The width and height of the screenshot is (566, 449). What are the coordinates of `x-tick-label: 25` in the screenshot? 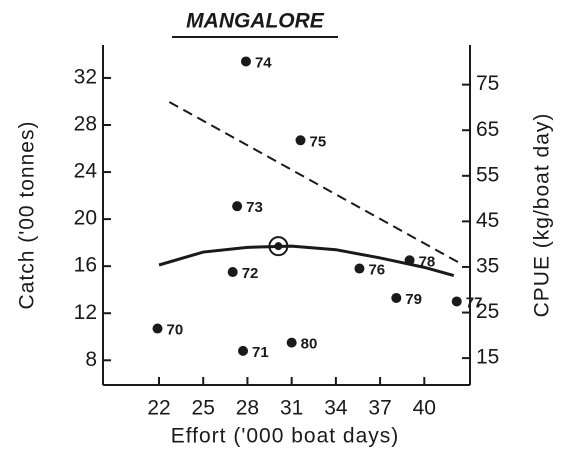 It's located at (203, 408).